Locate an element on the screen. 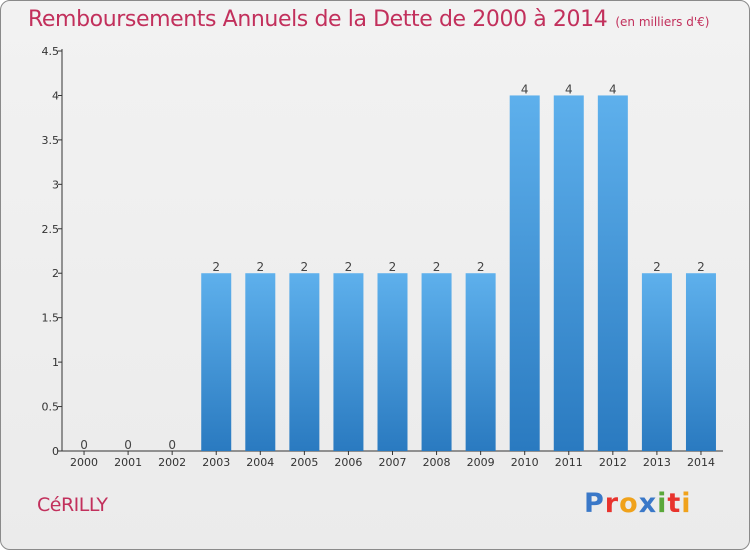  bar-2012 is located at coordinates (612, 273).